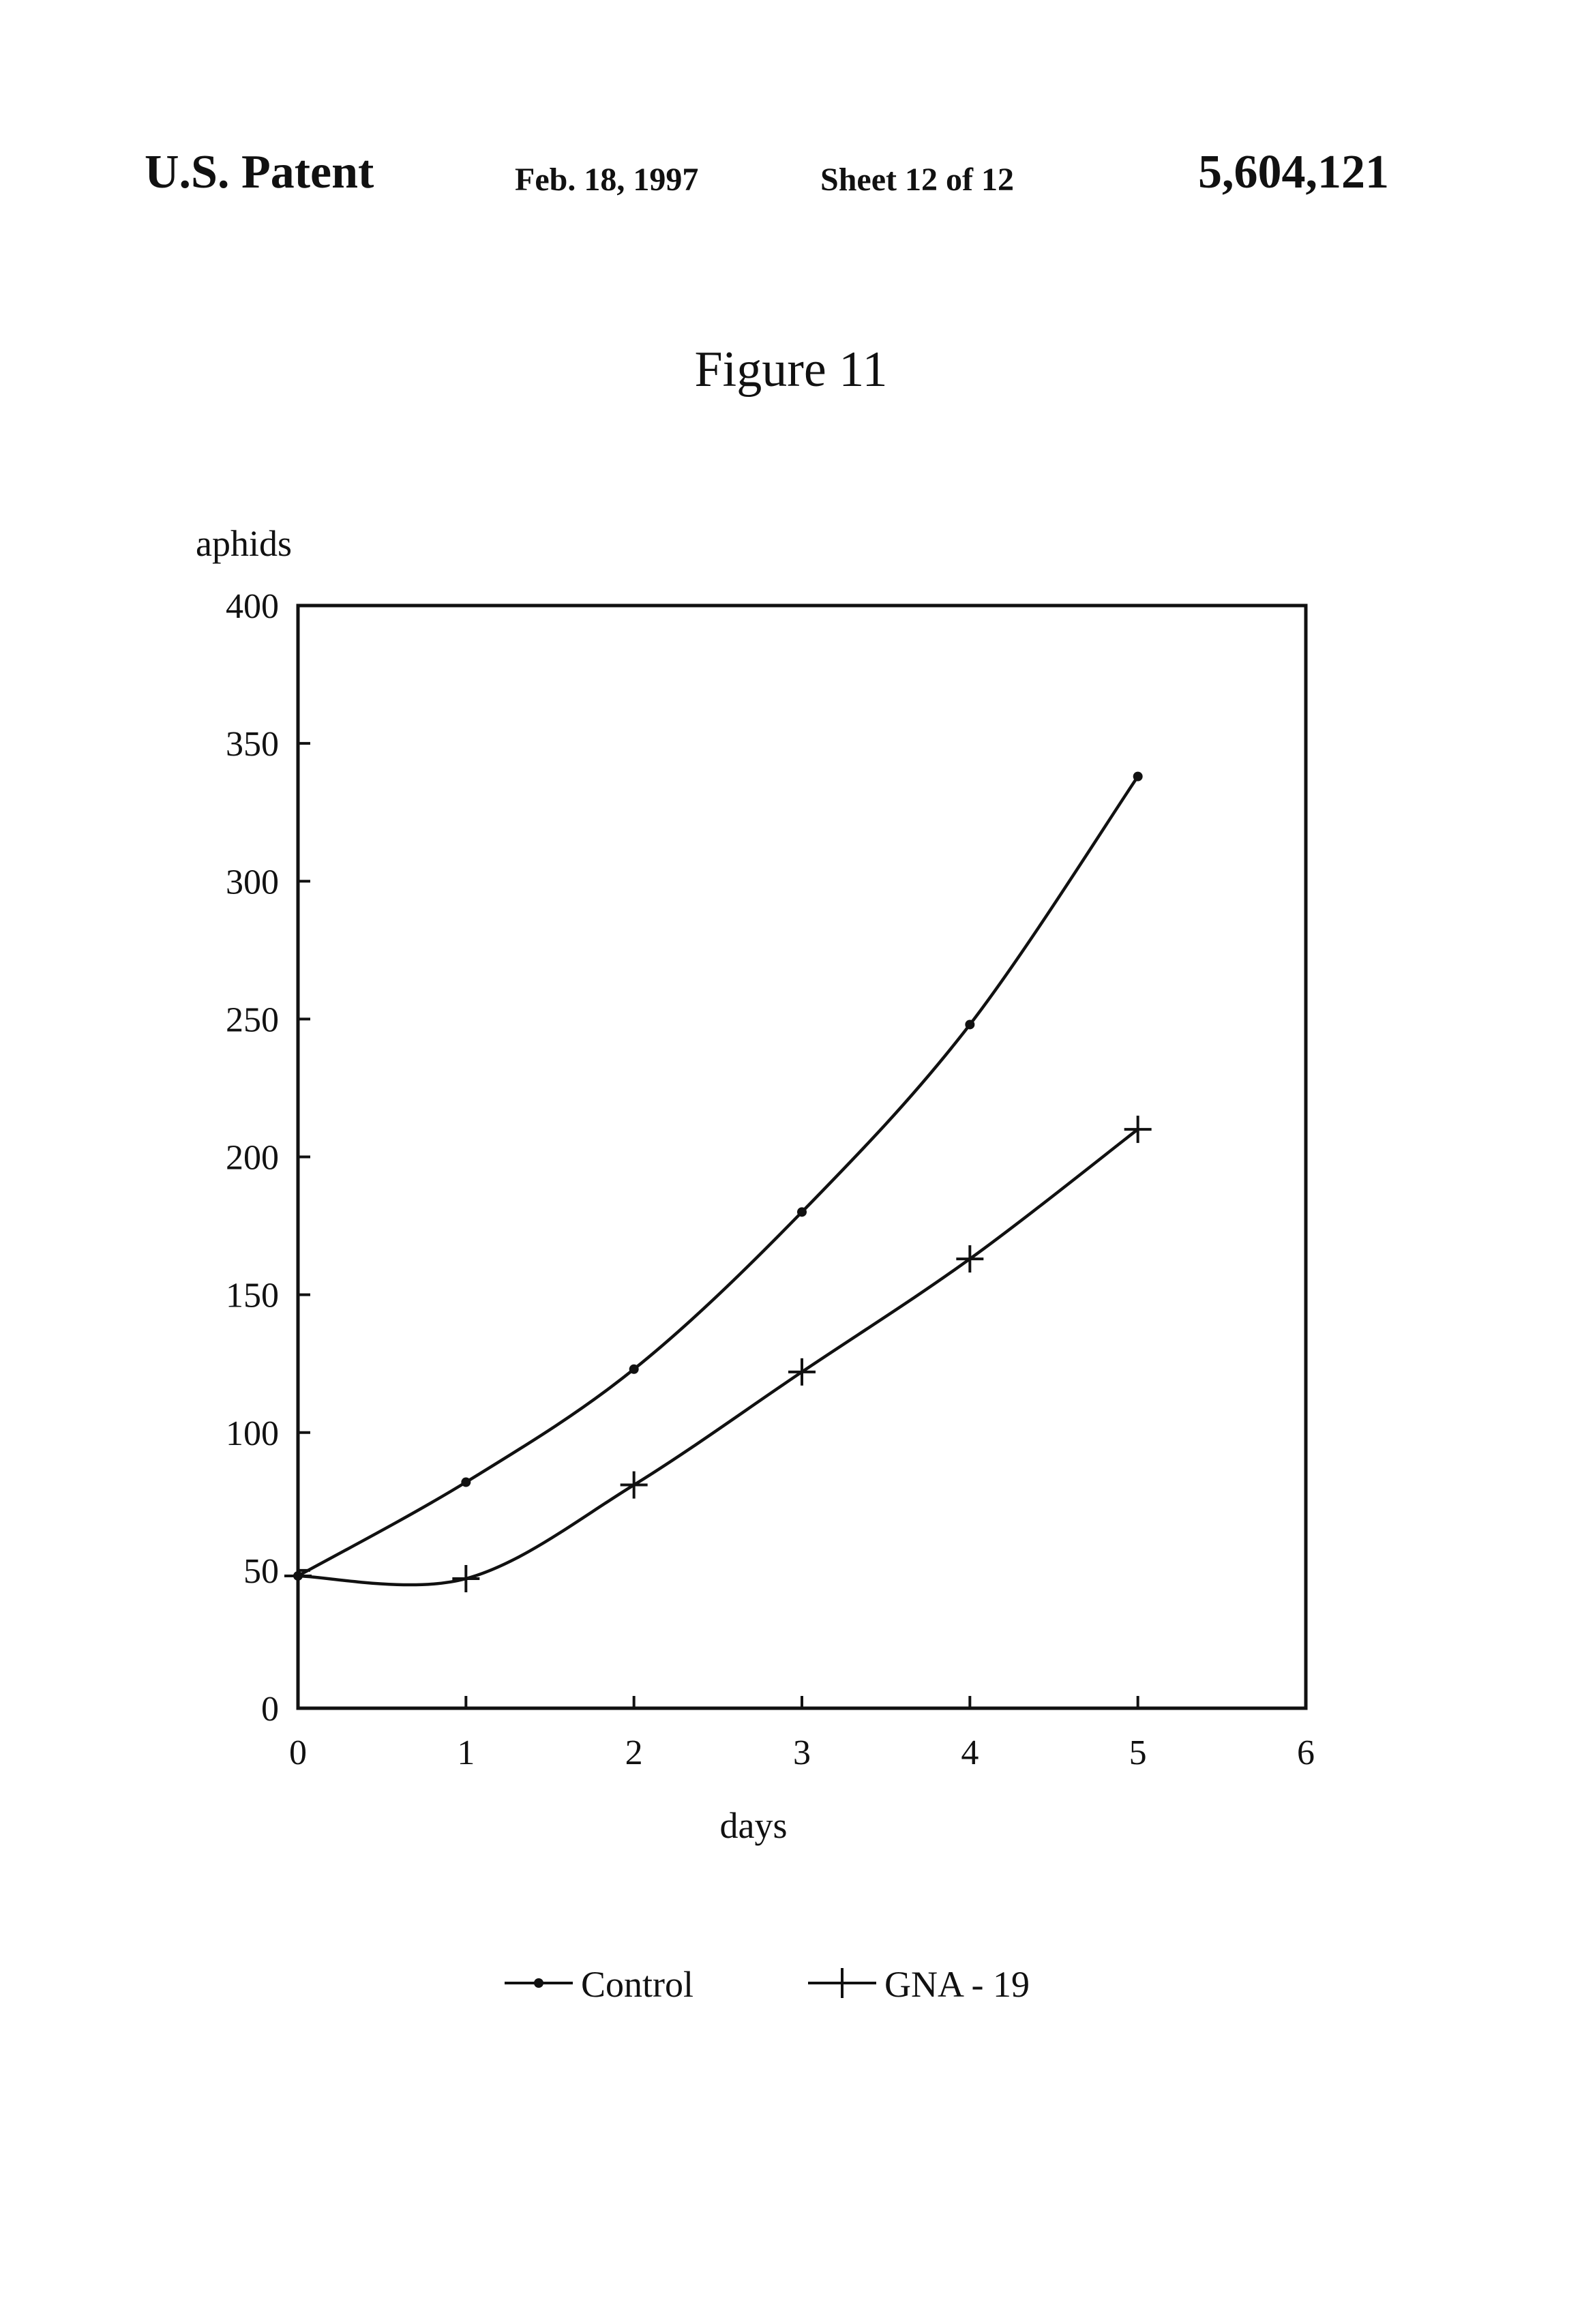 The height and width of the screenshot is (2324, 1582). Describe the element at coordinates (754, 1825) in the screenshot. I see `x-axis-label: days` at that location.